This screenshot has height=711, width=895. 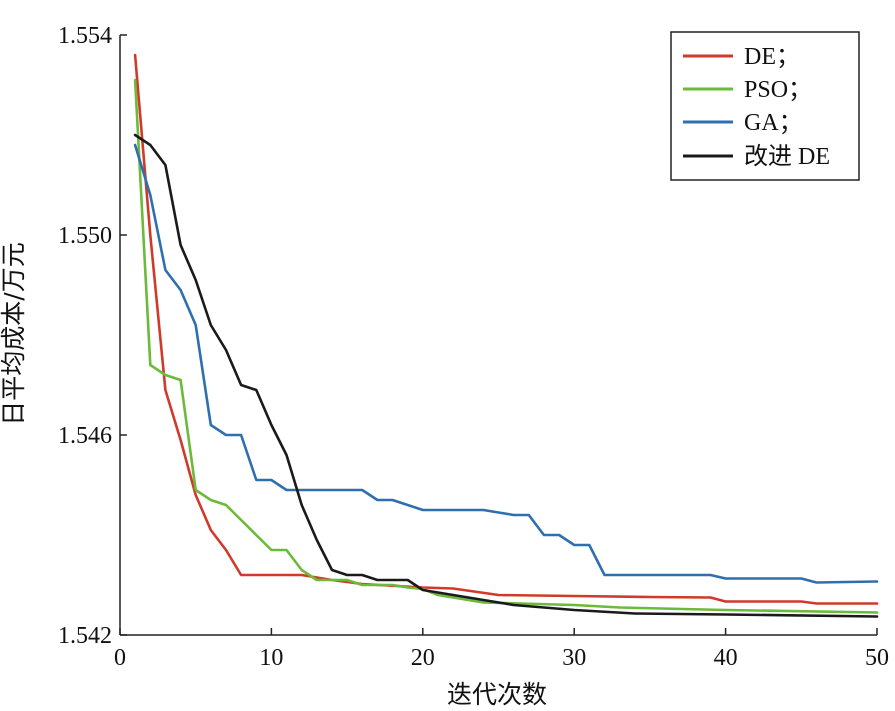 I want to click on x-tick-label: 30, so click(x=574, y=658).